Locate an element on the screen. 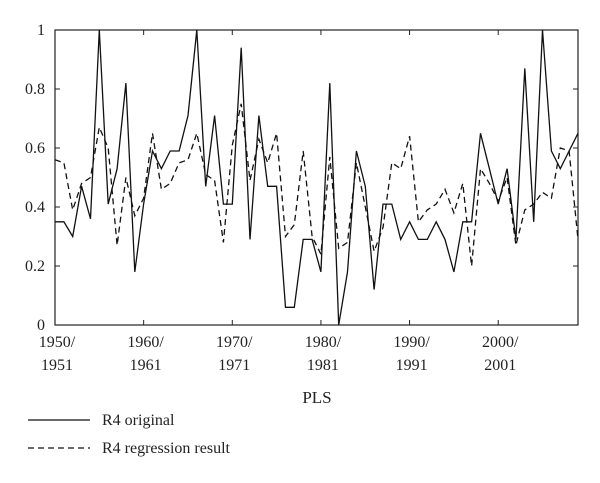 Image resolution: width=600 pixels, height=483 pixels. x-tick-label-line2: 1991 is located at coordinates (412, 365).